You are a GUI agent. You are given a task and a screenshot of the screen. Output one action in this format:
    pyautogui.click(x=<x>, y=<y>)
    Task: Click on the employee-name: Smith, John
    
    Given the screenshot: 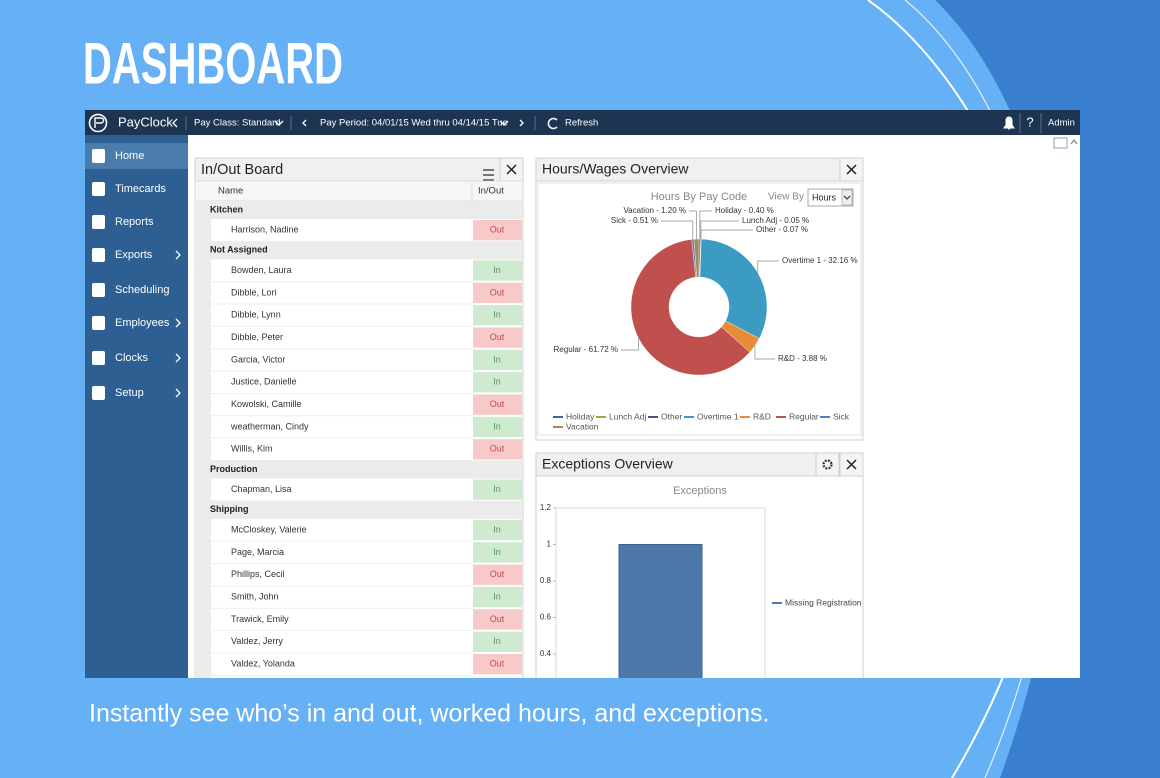 What is the action you would take?
    pyautogui.click(x=255, y=596)
    